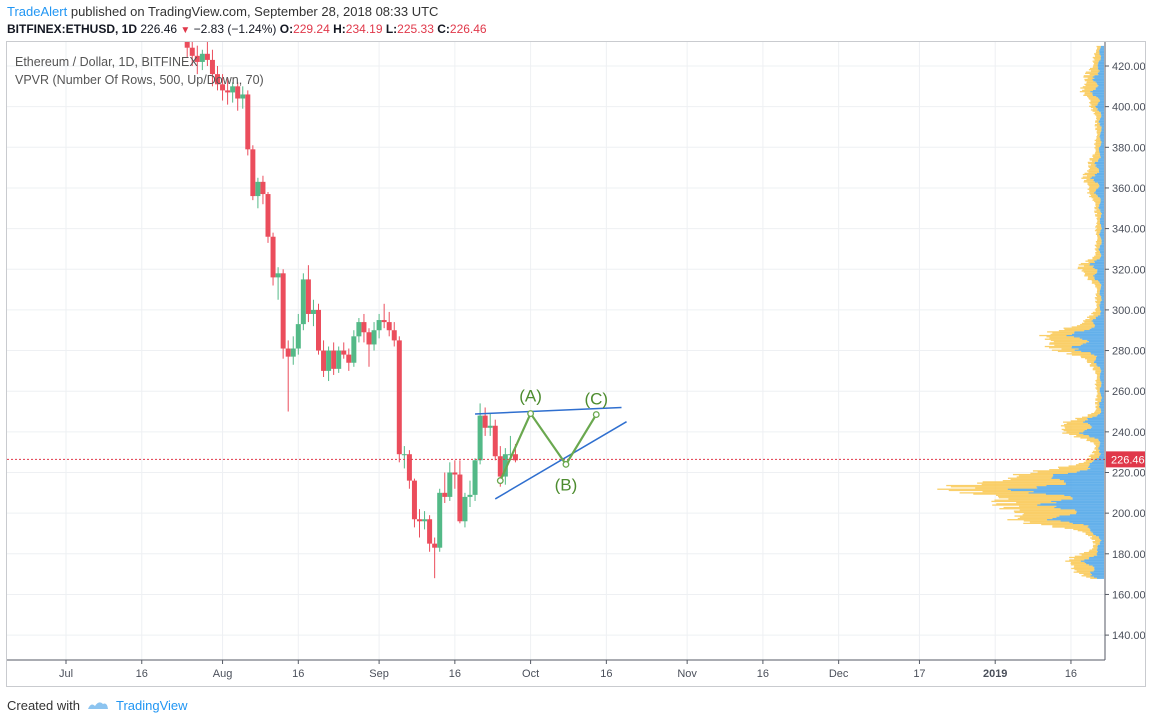 This screenshot has width=1157, height=721. Describe the element at coordinates (1129, 311) in the screenshot. I see `price-tick-label: 300.00` at that location.